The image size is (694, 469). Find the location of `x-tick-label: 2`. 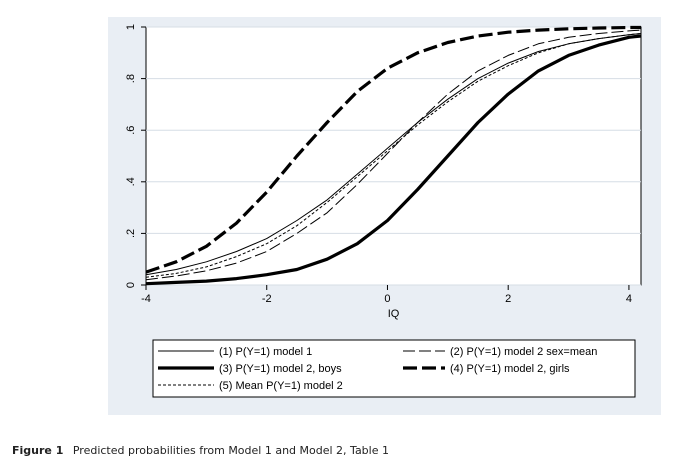

x-tick-label: 2 is located at coordinates (508, 299).